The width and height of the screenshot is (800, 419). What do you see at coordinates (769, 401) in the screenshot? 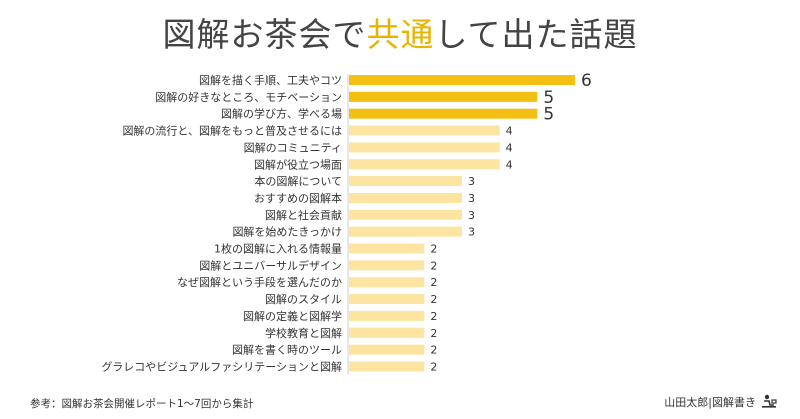
I see `person-at-desk-icon` at bounding box center [769, 401].